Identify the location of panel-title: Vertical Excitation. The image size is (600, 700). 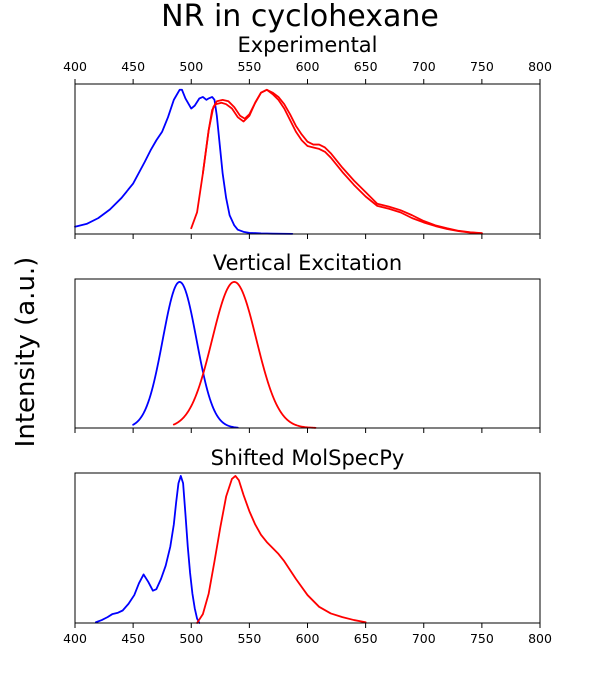
(307, 263).